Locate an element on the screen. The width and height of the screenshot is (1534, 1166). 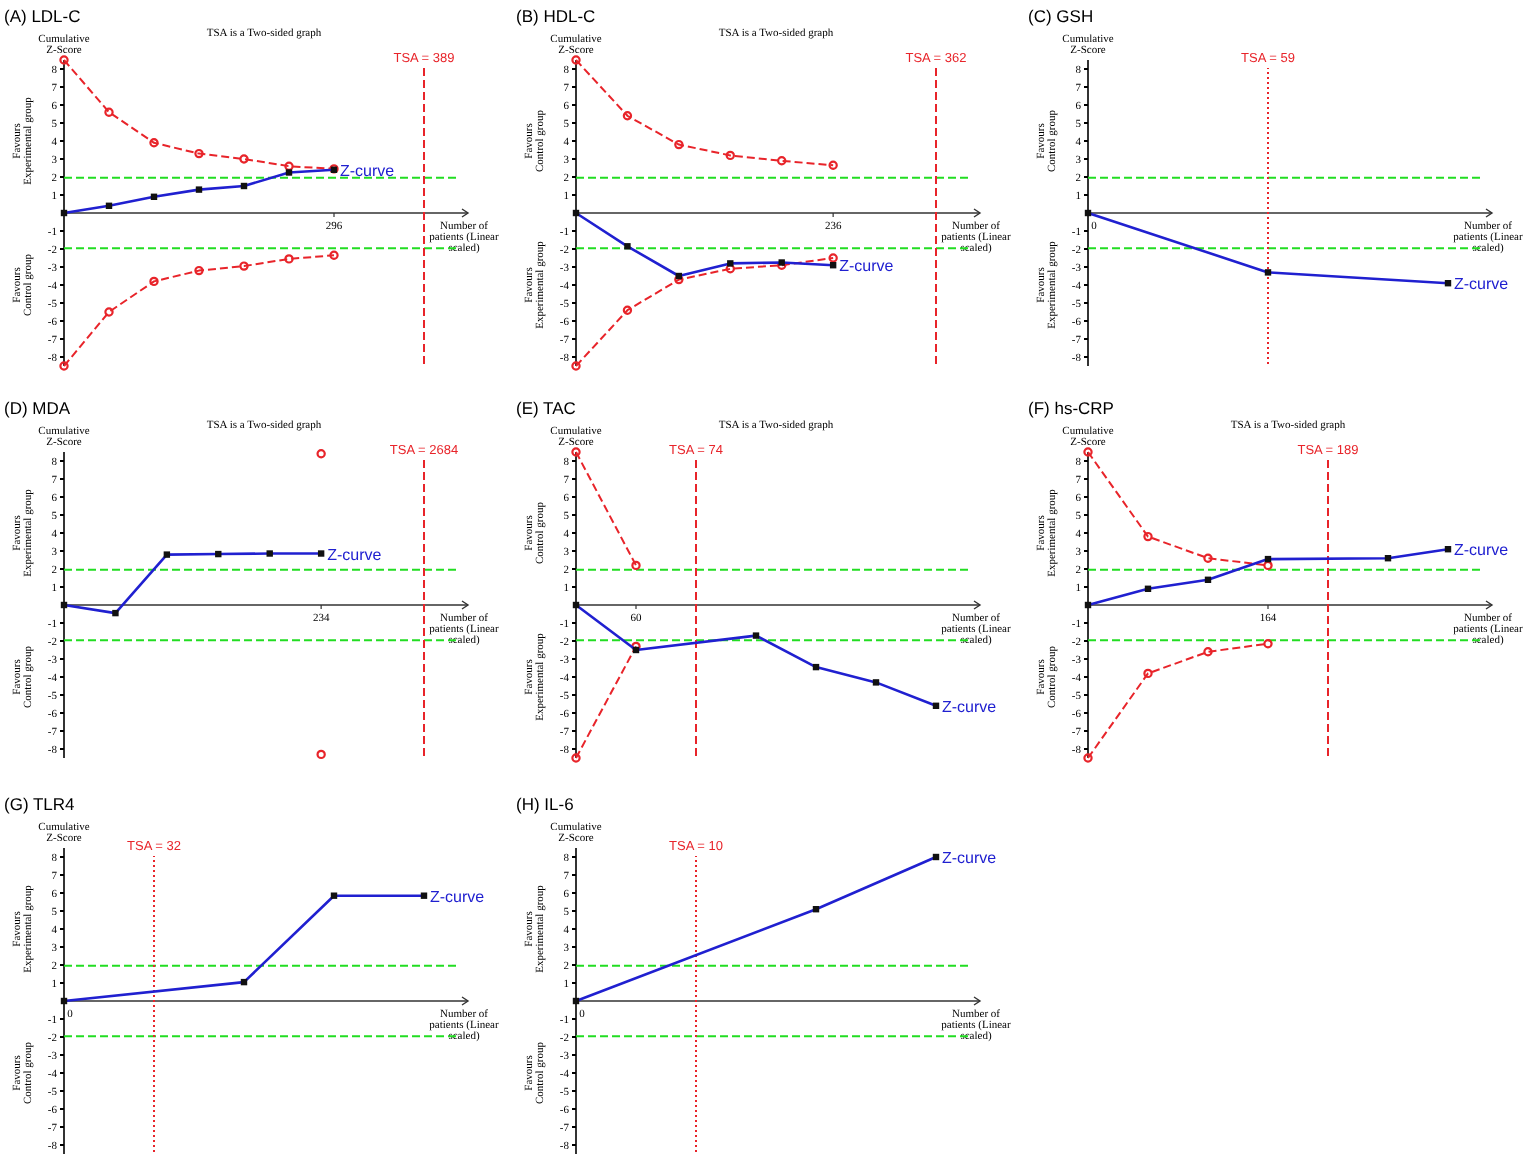
chart-title: (G) TLR4 is located at coordinates (40, 804).